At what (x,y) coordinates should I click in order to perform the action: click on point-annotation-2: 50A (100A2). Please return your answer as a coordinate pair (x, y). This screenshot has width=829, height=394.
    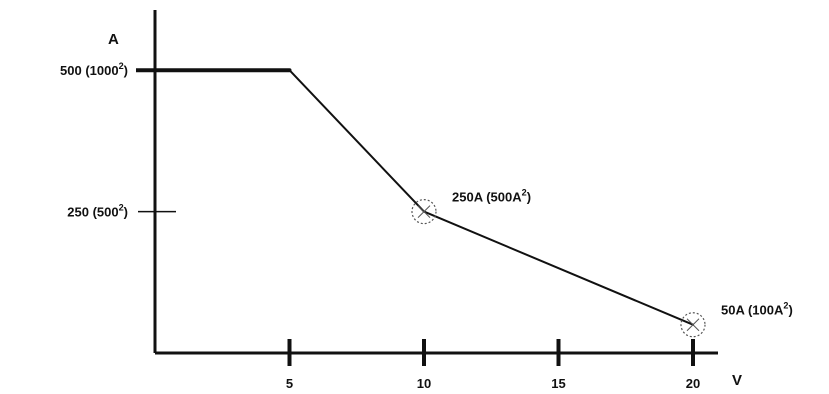
    Looking at the image, I should click on (757, 309).